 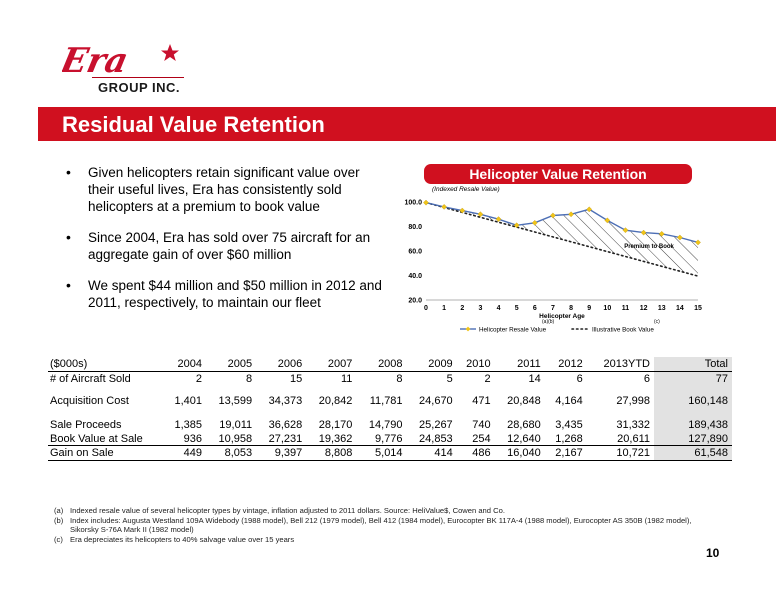 I want to click on table-cell: 36,628, so click(x=285, y=424).